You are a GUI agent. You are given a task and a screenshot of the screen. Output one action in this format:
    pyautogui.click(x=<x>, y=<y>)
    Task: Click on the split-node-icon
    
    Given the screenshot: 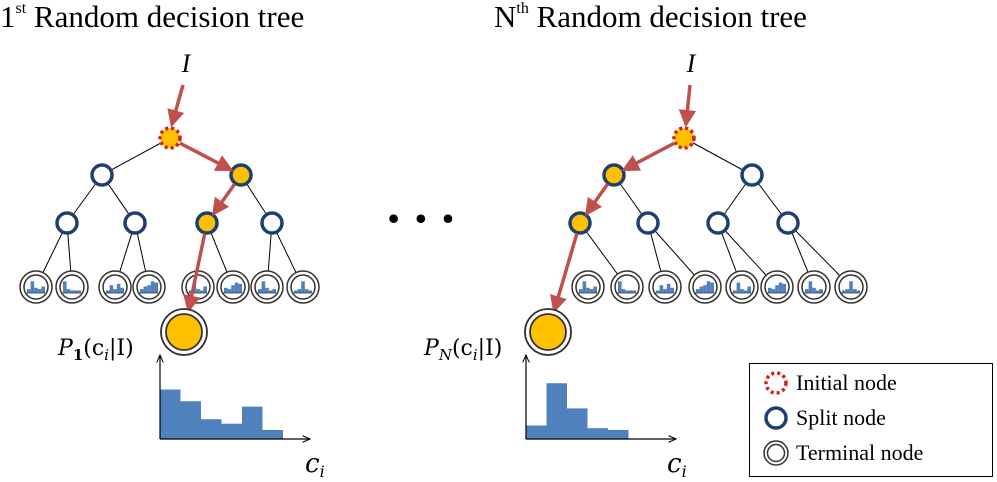 What is the action you would take?
    pyautogui.click(x=776, y=418)
    